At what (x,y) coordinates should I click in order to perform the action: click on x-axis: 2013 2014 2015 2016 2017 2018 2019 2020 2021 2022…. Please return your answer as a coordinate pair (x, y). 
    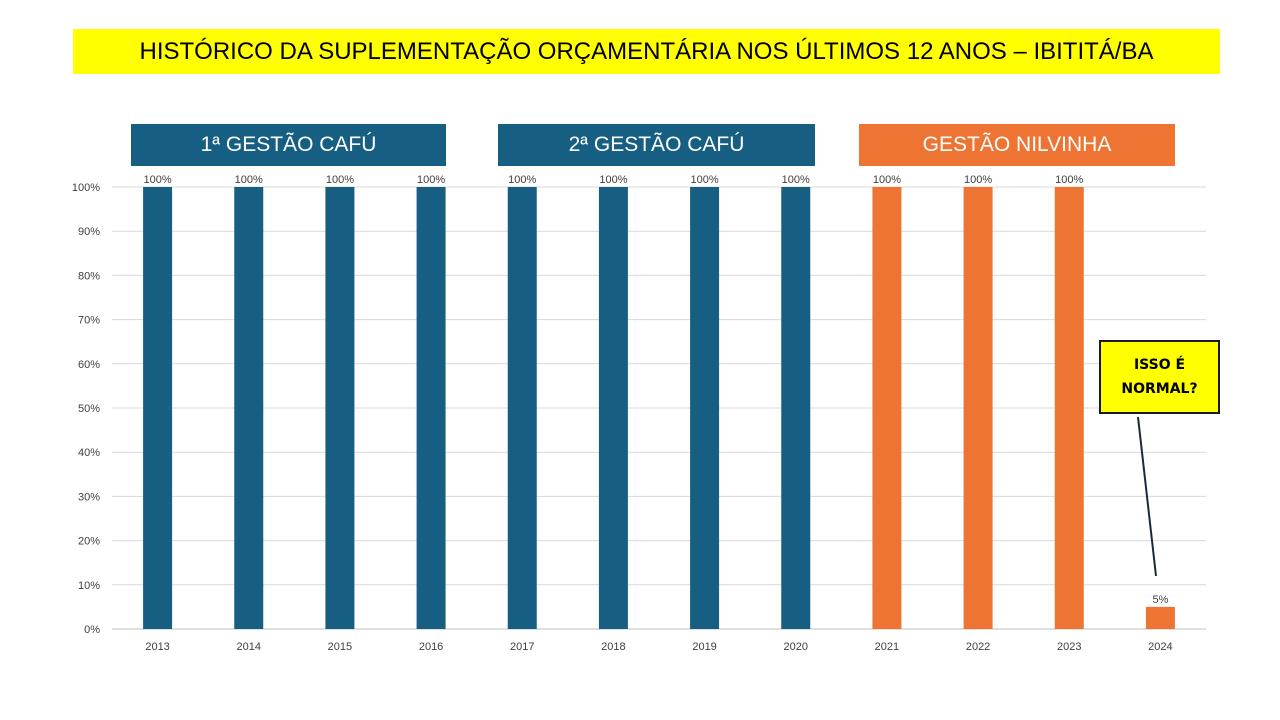
    Looking at the image, I should click on (658, 647).